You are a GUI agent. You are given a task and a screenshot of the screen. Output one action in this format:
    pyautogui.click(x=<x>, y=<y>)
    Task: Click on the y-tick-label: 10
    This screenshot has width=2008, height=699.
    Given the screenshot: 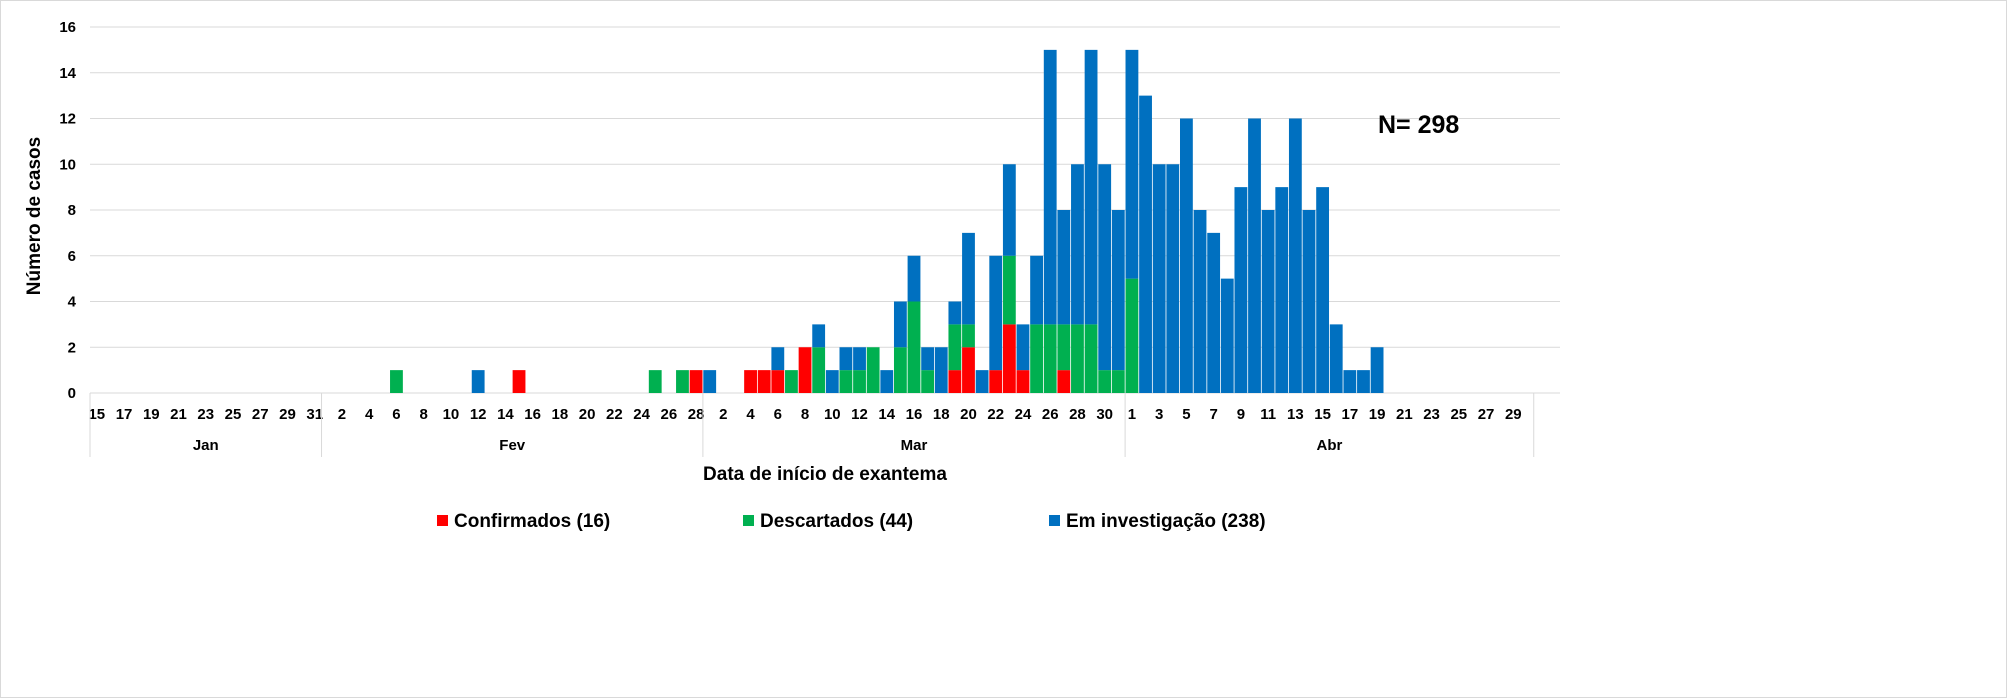 What is the action you would take?
    pyautogui.click(x=67, y=164)
    